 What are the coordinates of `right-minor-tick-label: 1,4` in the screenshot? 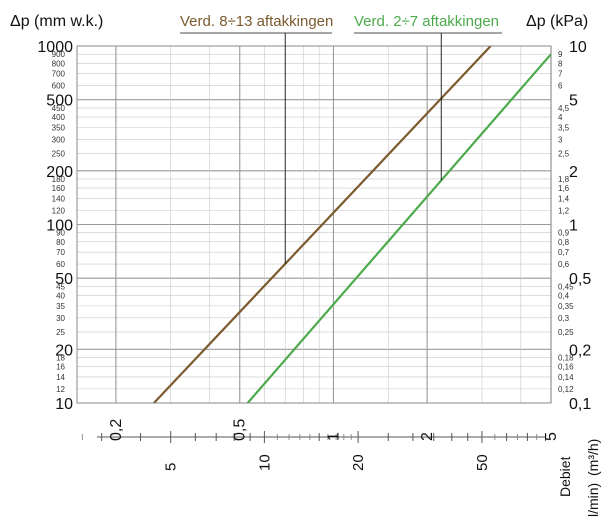 It's located at (564, 198).